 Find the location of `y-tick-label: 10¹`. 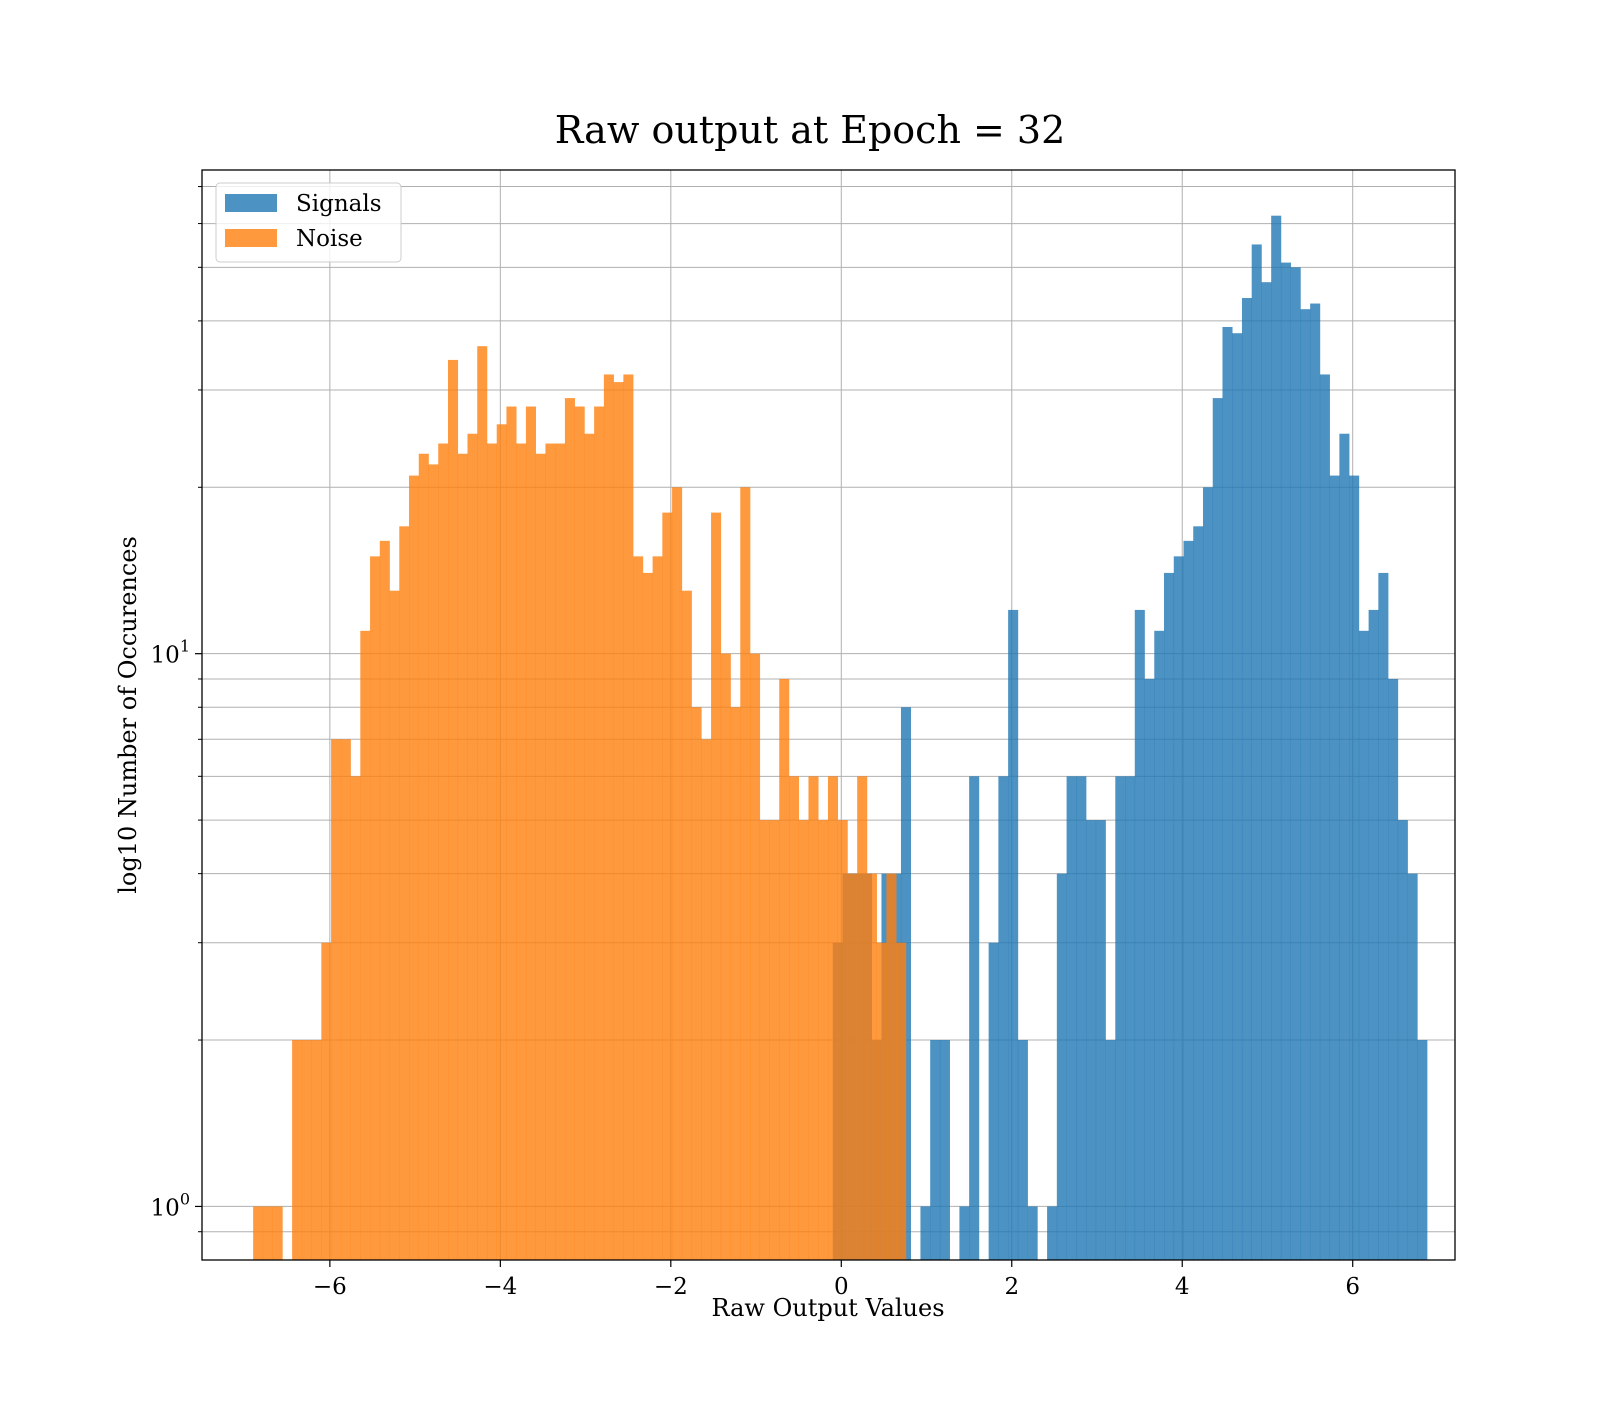

y-tick-label: 10¹ is located at coordinates (170, 653).